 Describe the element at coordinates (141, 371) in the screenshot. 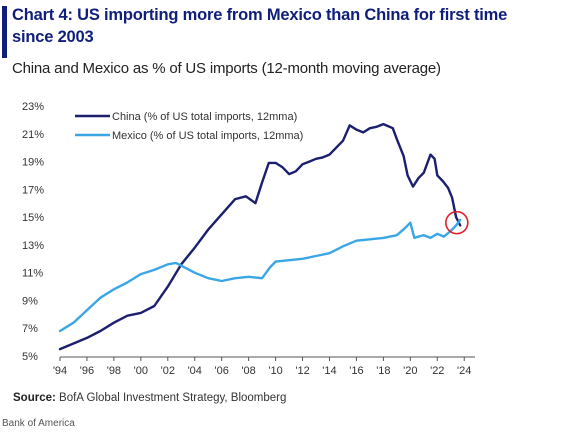

I see `x-tick-label: '00` at that location.